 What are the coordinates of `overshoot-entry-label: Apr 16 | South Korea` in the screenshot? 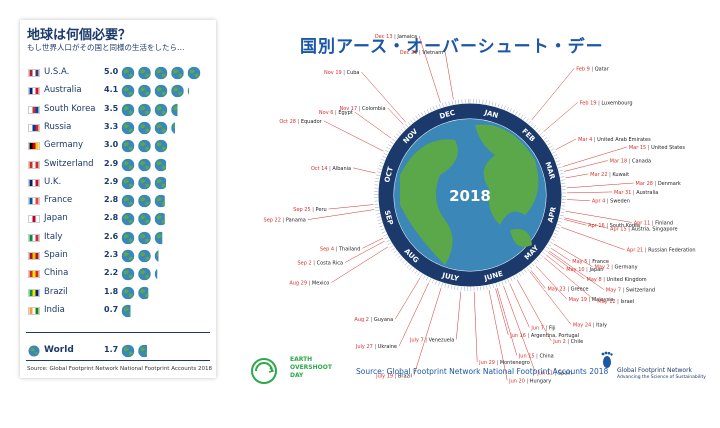 It's located at (614, 226).